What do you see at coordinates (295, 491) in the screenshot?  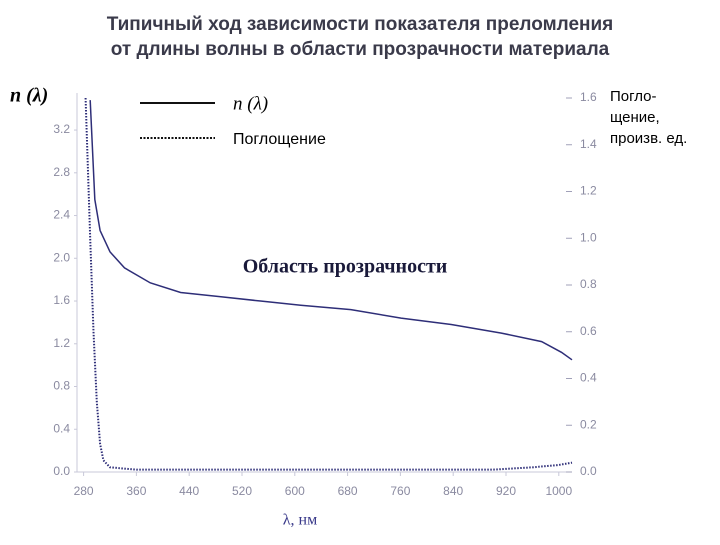 I see `x-tick-label: 600` at bounding box center [295, 491].